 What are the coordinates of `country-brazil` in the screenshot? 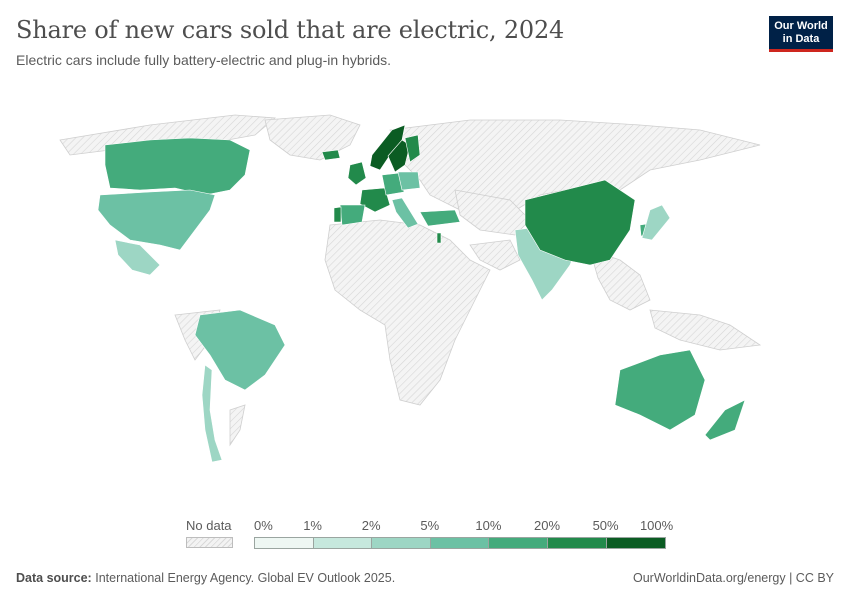 It's located at (240, 350).